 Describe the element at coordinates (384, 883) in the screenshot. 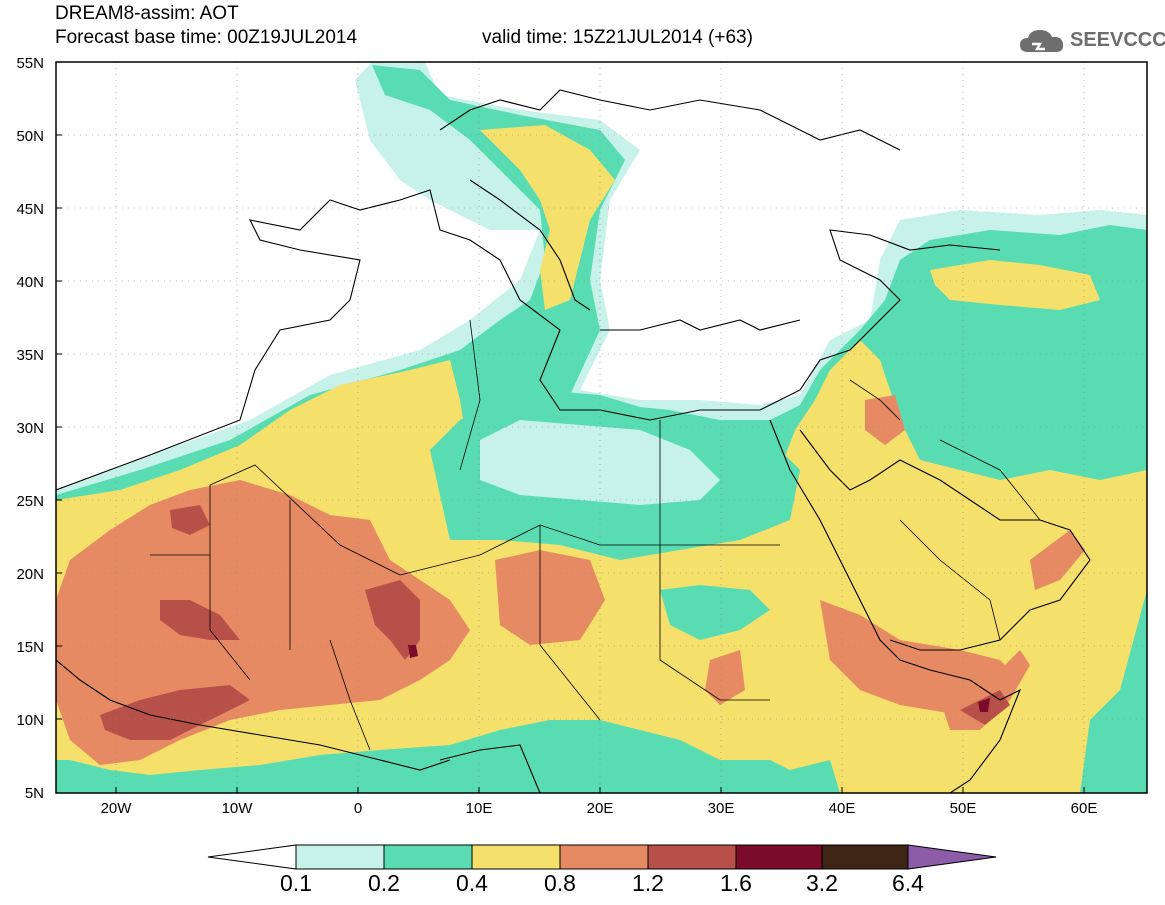

I see `colorbar-label-0.2: 0.2` at that location.